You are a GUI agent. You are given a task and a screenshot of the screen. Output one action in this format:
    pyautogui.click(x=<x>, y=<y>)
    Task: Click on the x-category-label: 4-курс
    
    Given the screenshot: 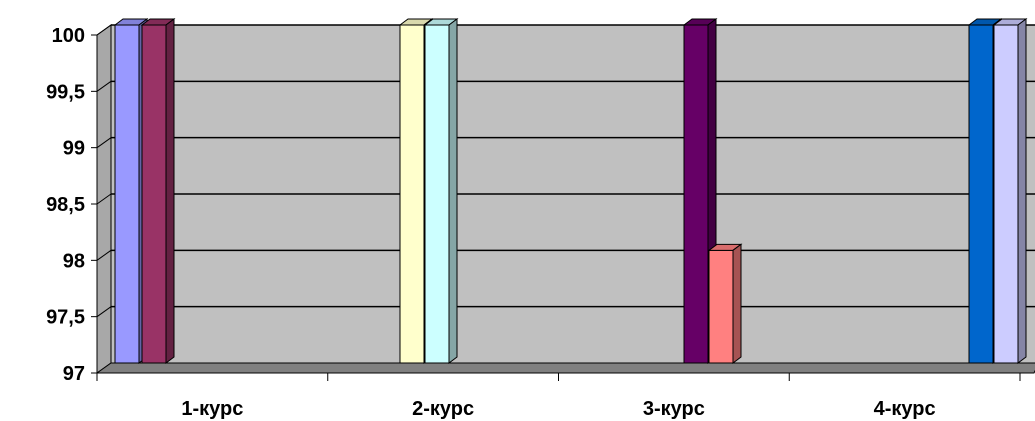 What is the action you would take?
    pyautogui.click(x=905, y=409)
    